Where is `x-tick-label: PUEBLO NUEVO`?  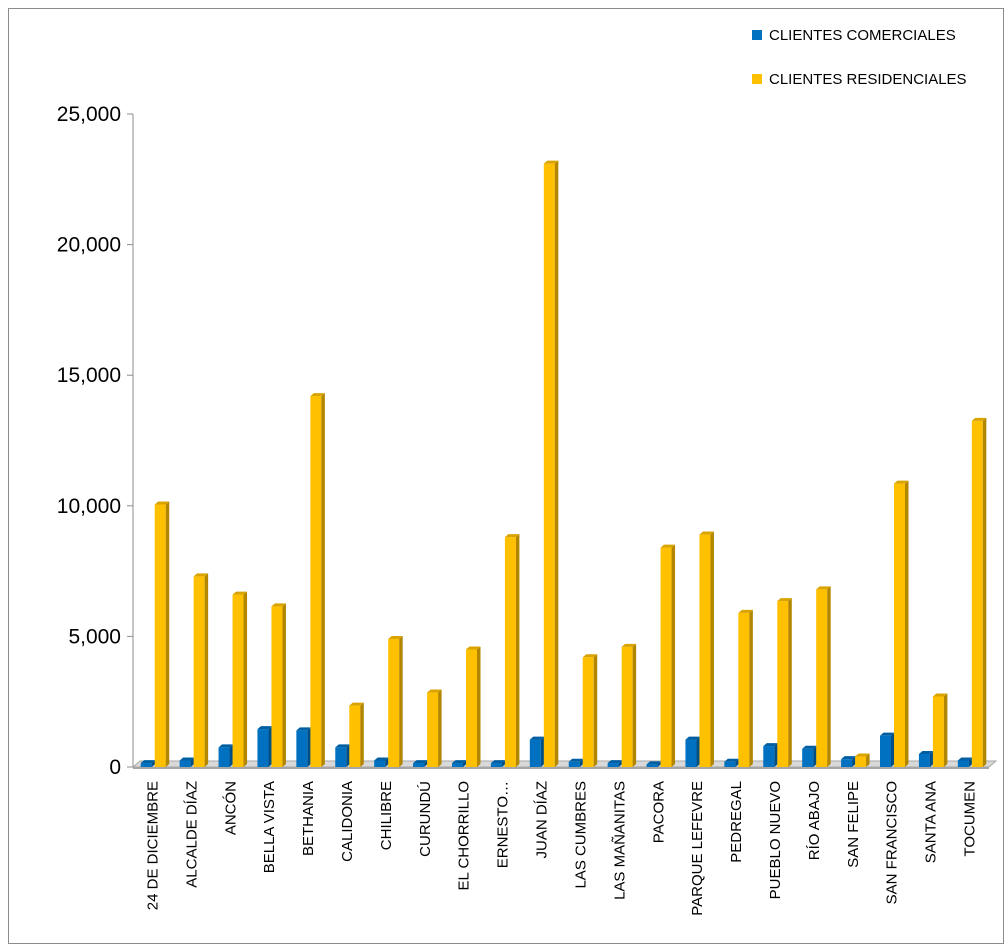 x-tick-label: PUEBLO NUEVO is located at coordinates (775, 840).